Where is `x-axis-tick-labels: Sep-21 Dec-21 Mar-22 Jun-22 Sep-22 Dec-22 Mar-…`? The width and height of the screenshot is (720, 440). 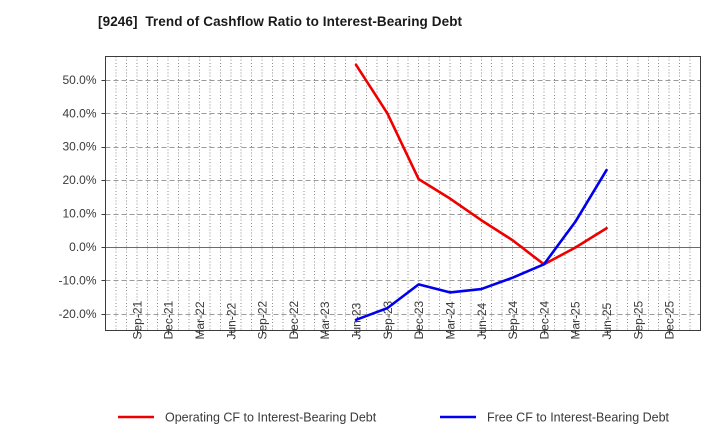
x-axis-tick-labels: Sep-21 Dec-21 Mar-22 Jun-22 Sep-22 Dec-22 Mar-… is located at coordinates (403, 319).